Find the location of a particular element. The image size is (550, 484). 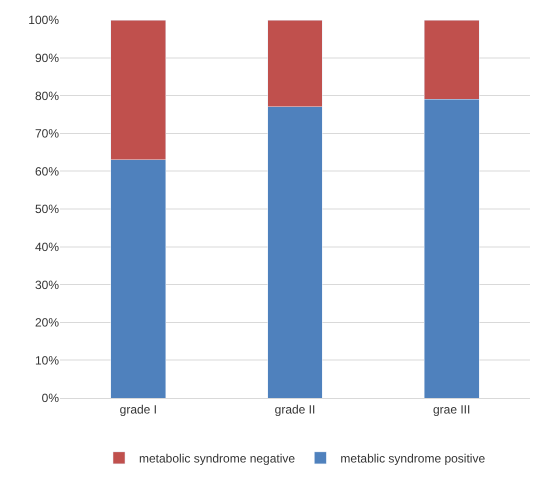

y-tick-label: 40% is located at coordinates (47, 247).